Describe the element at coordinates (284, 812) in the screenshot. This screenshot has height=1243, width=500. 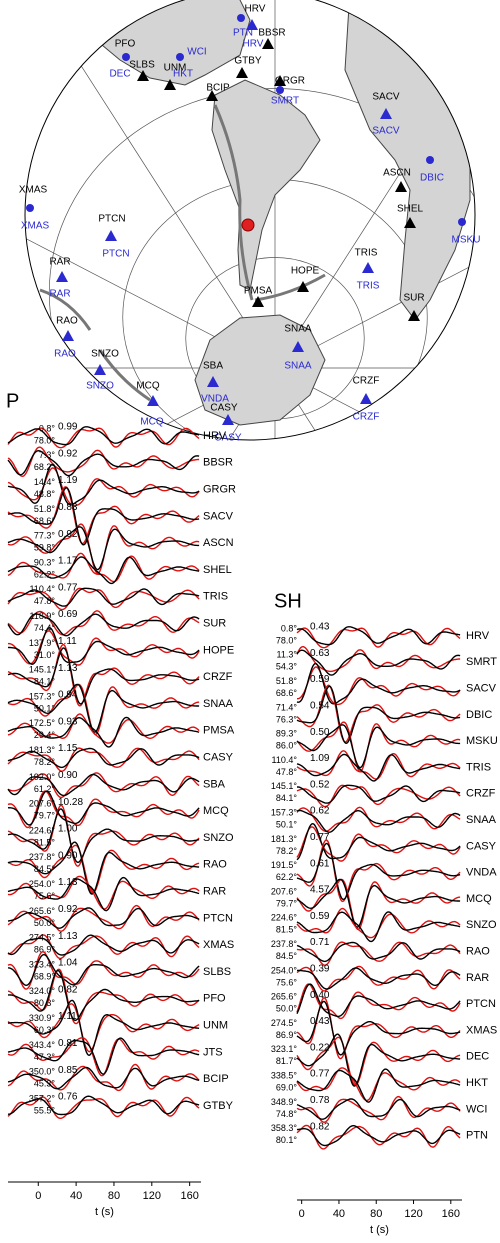
I see `azimuth: 157.3°` at that location.